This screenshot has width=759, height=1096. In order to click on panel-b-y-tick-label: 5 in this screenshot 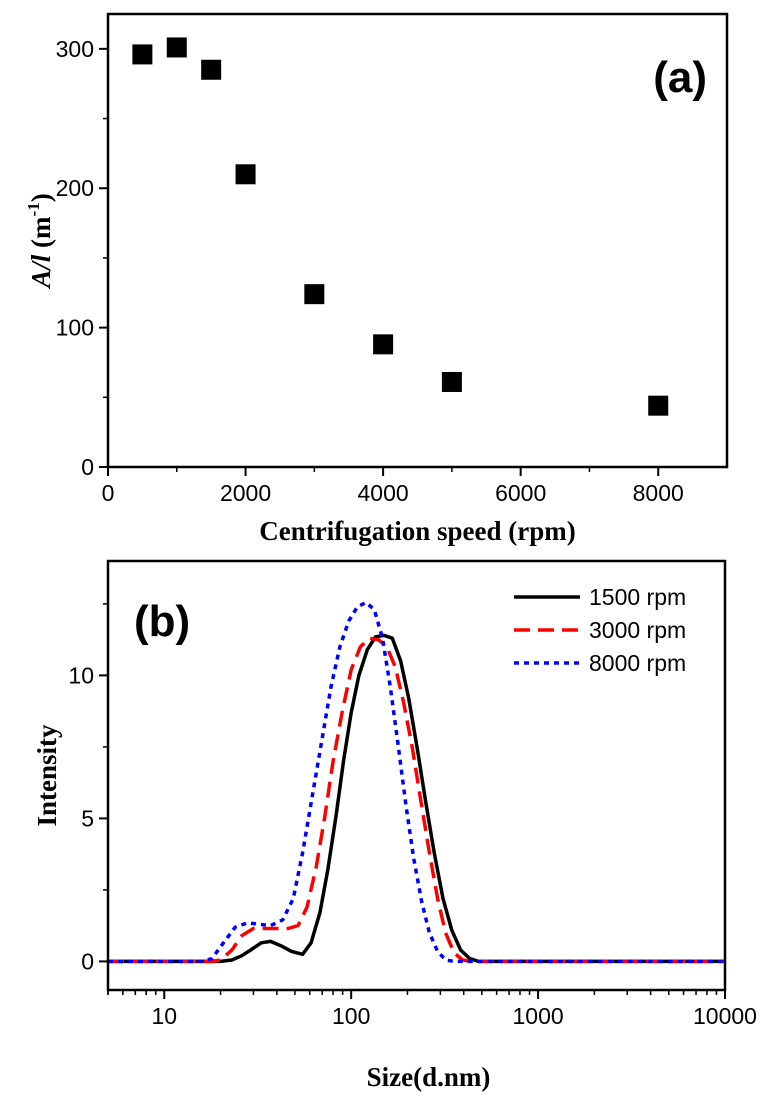, I will do `click(87, 818)`.